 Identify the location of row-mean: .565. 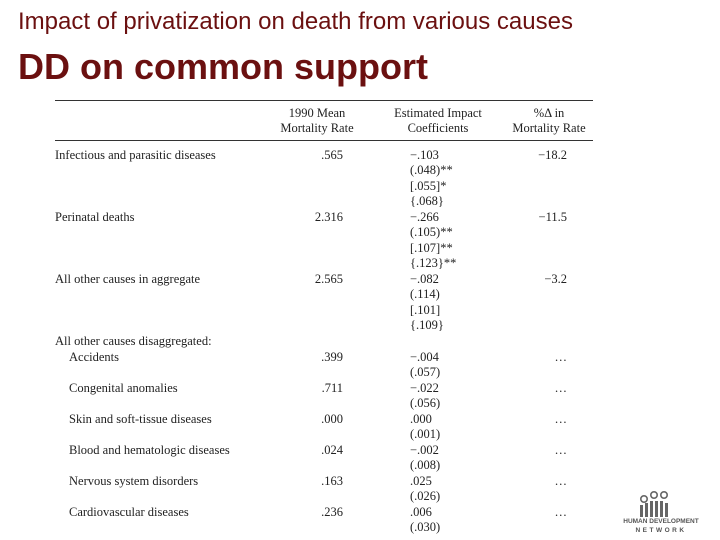
(332, 155).